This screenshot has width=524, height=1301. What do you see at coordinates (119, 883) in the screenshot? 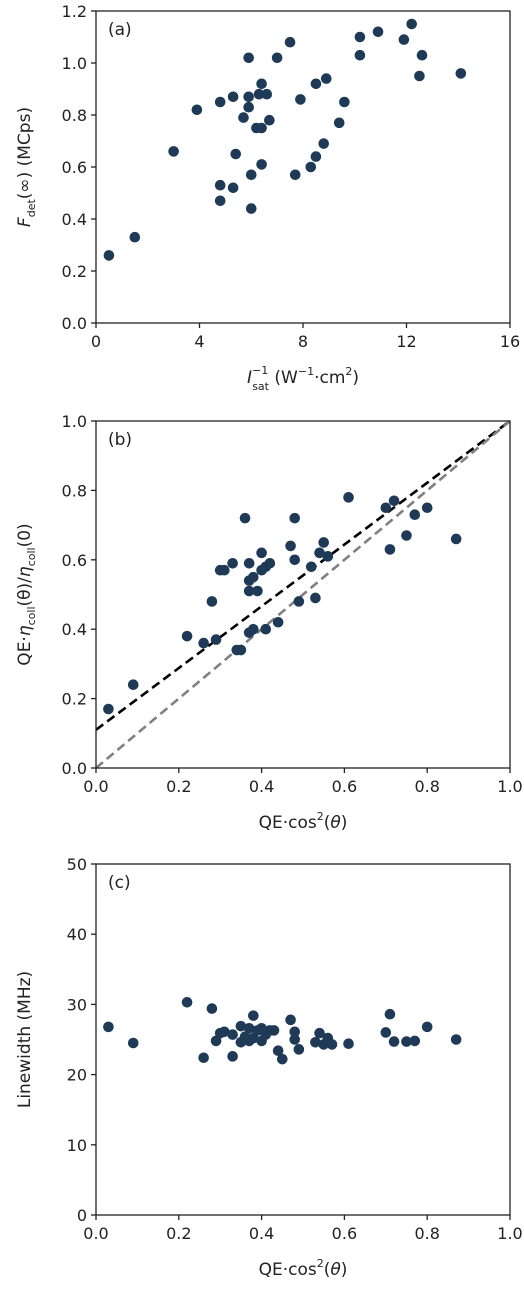
I see `panel-label: (c)` at bounding box center [119, 883].